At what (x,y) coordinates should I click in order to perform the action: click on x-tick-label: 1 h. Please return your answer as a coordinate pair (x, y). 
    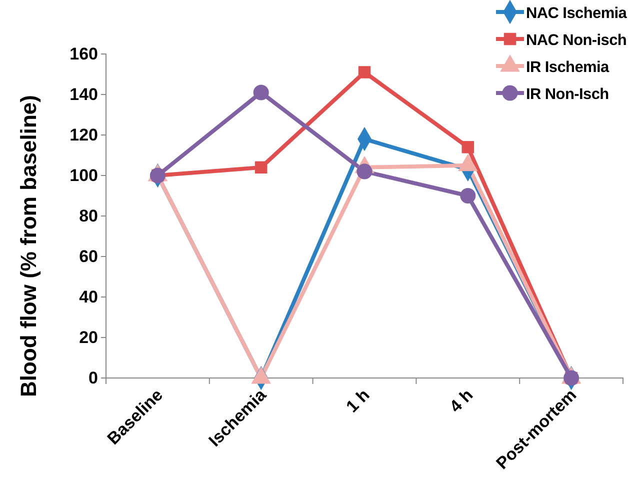
    Looking at the image, I should click on (358, 400).